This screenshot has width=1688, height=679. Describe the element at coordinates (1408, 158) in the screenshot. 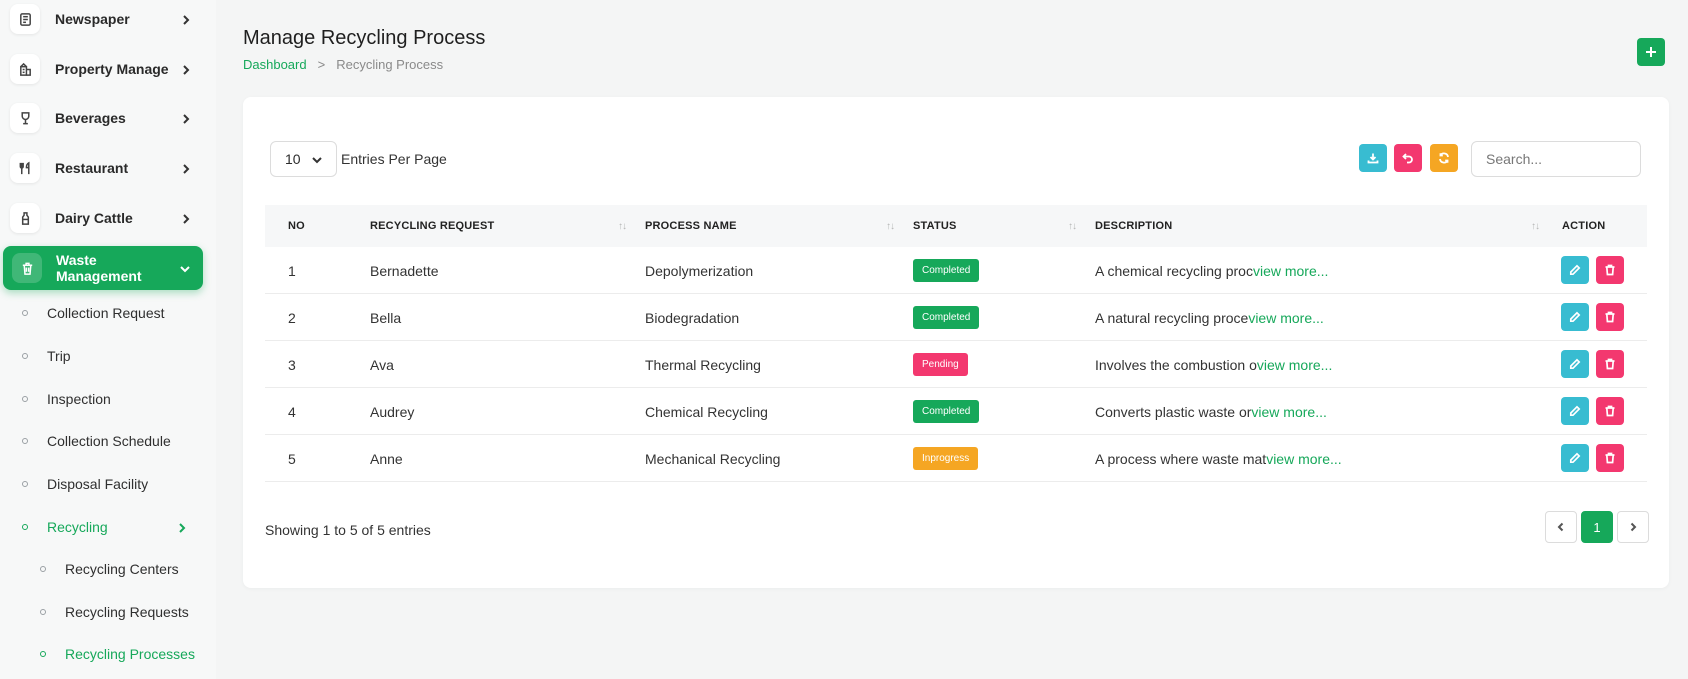

I see `undo-button` at that location.